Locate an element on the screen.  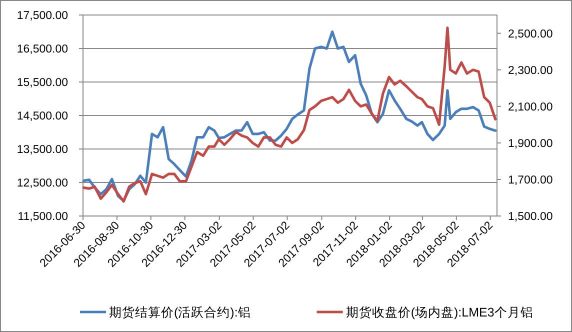
y-tick-label: 12,500.00 is located at coordinates (42, 184).